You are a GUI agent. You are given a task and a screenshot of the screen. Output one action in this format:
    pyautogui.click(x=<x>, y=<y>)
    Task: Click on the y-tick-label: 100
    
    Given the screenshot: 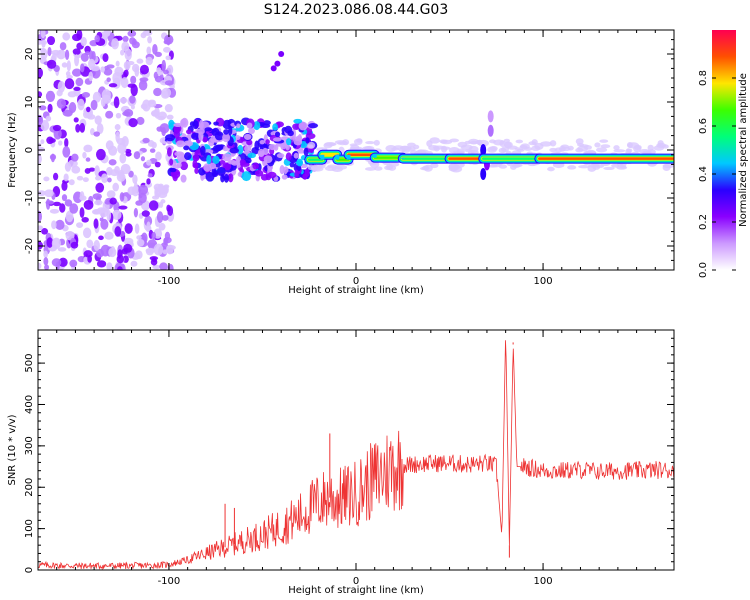 What is the action you would take?
    pyautogui.click(x=29, y=528)
    